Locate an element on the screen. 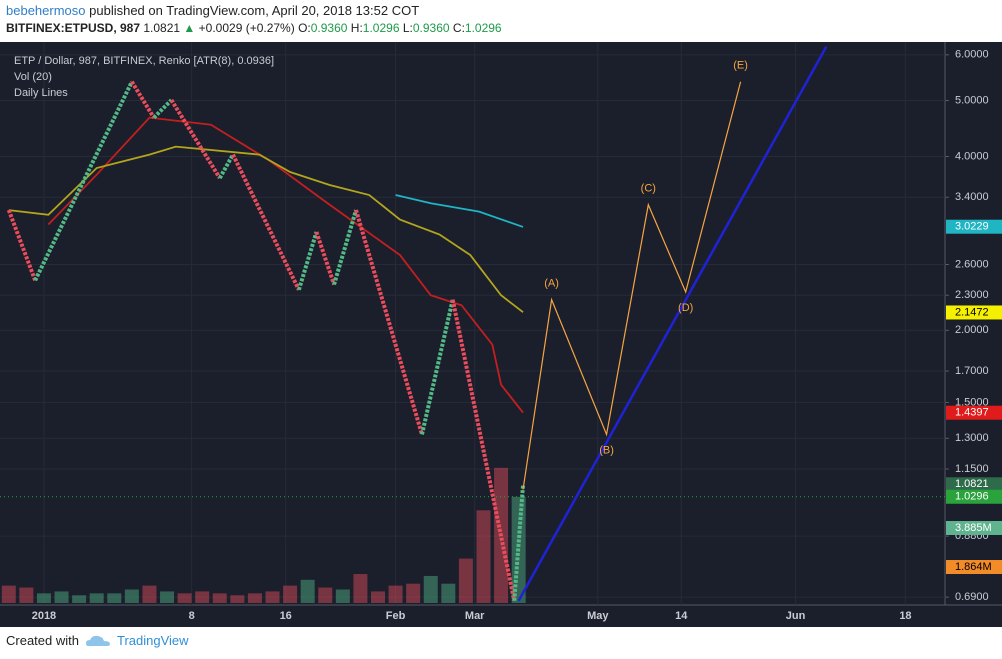  price-badge-label: 1.0296 is located at coordinates (972, 497).